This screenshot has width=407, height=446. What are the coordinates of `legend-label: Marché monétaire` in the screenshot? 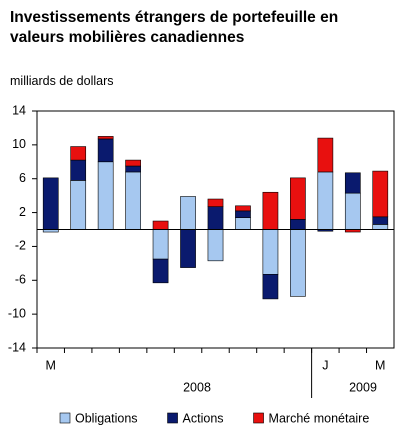 It's located at (319, 418).